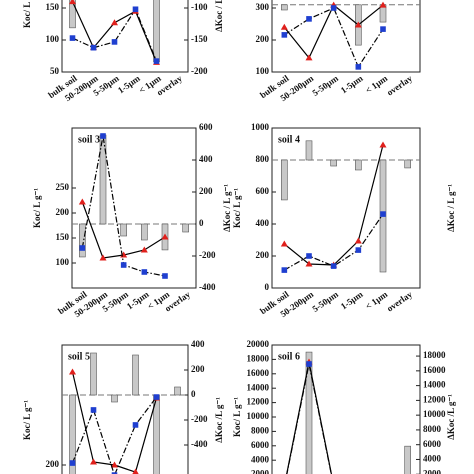  What do you see at coordinates (263, 191) in the screenshot?
I see `y-tick-label: 600` at bounding box center [263, 191].